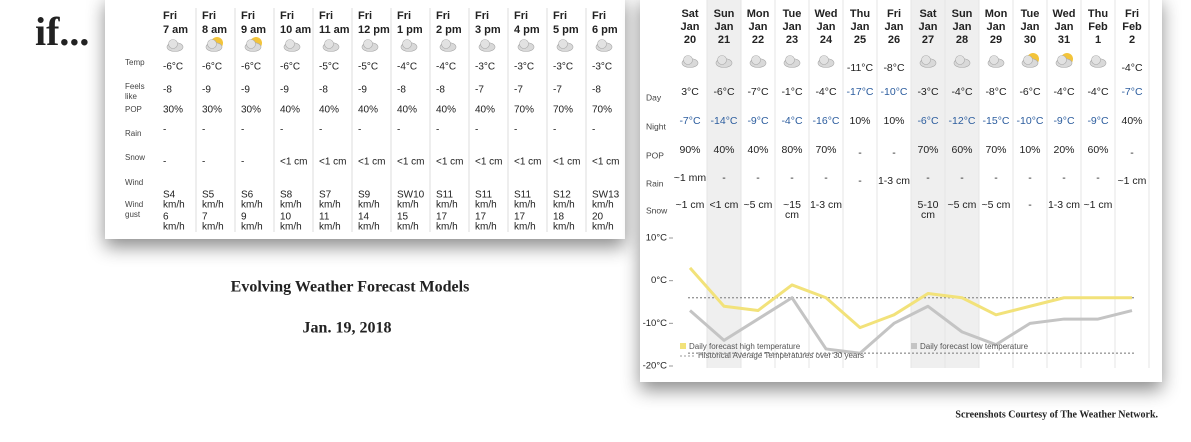 The width and height of the screenshot is (1191, 442). Describe the element at coordinates (253, 30) in the screenshot. I see `hour-time: 9 am` at that location.